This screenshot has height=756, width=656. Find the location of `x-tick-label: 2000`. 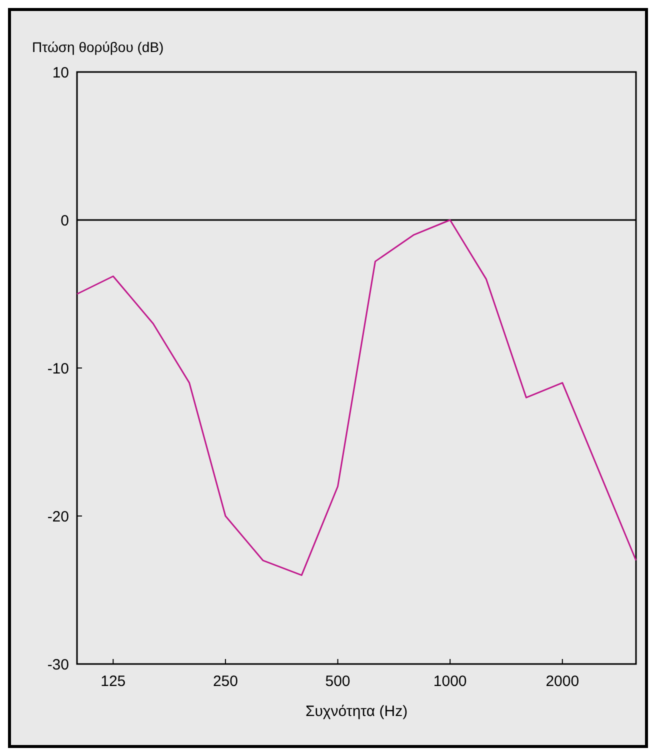

x-tick-label: 2000 is located at coordinates (563, 681).